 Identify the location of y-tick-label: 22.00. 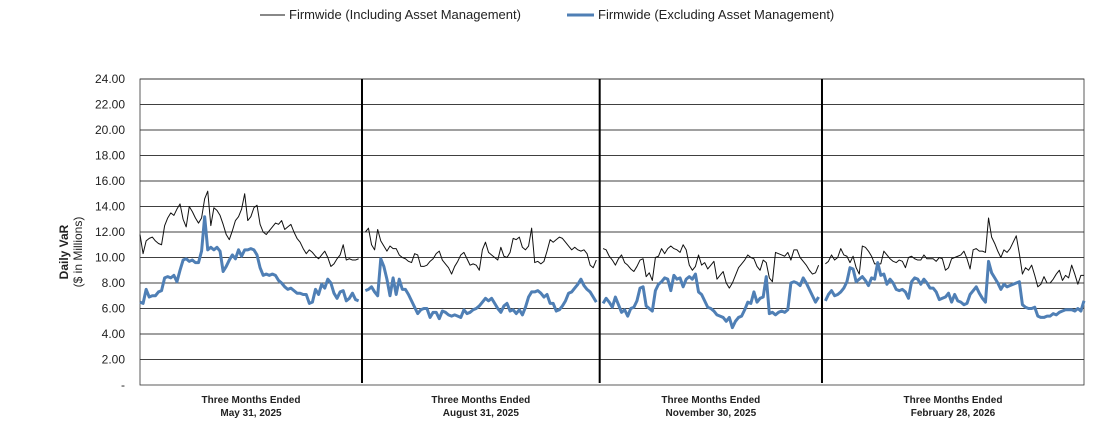
(110, 105).